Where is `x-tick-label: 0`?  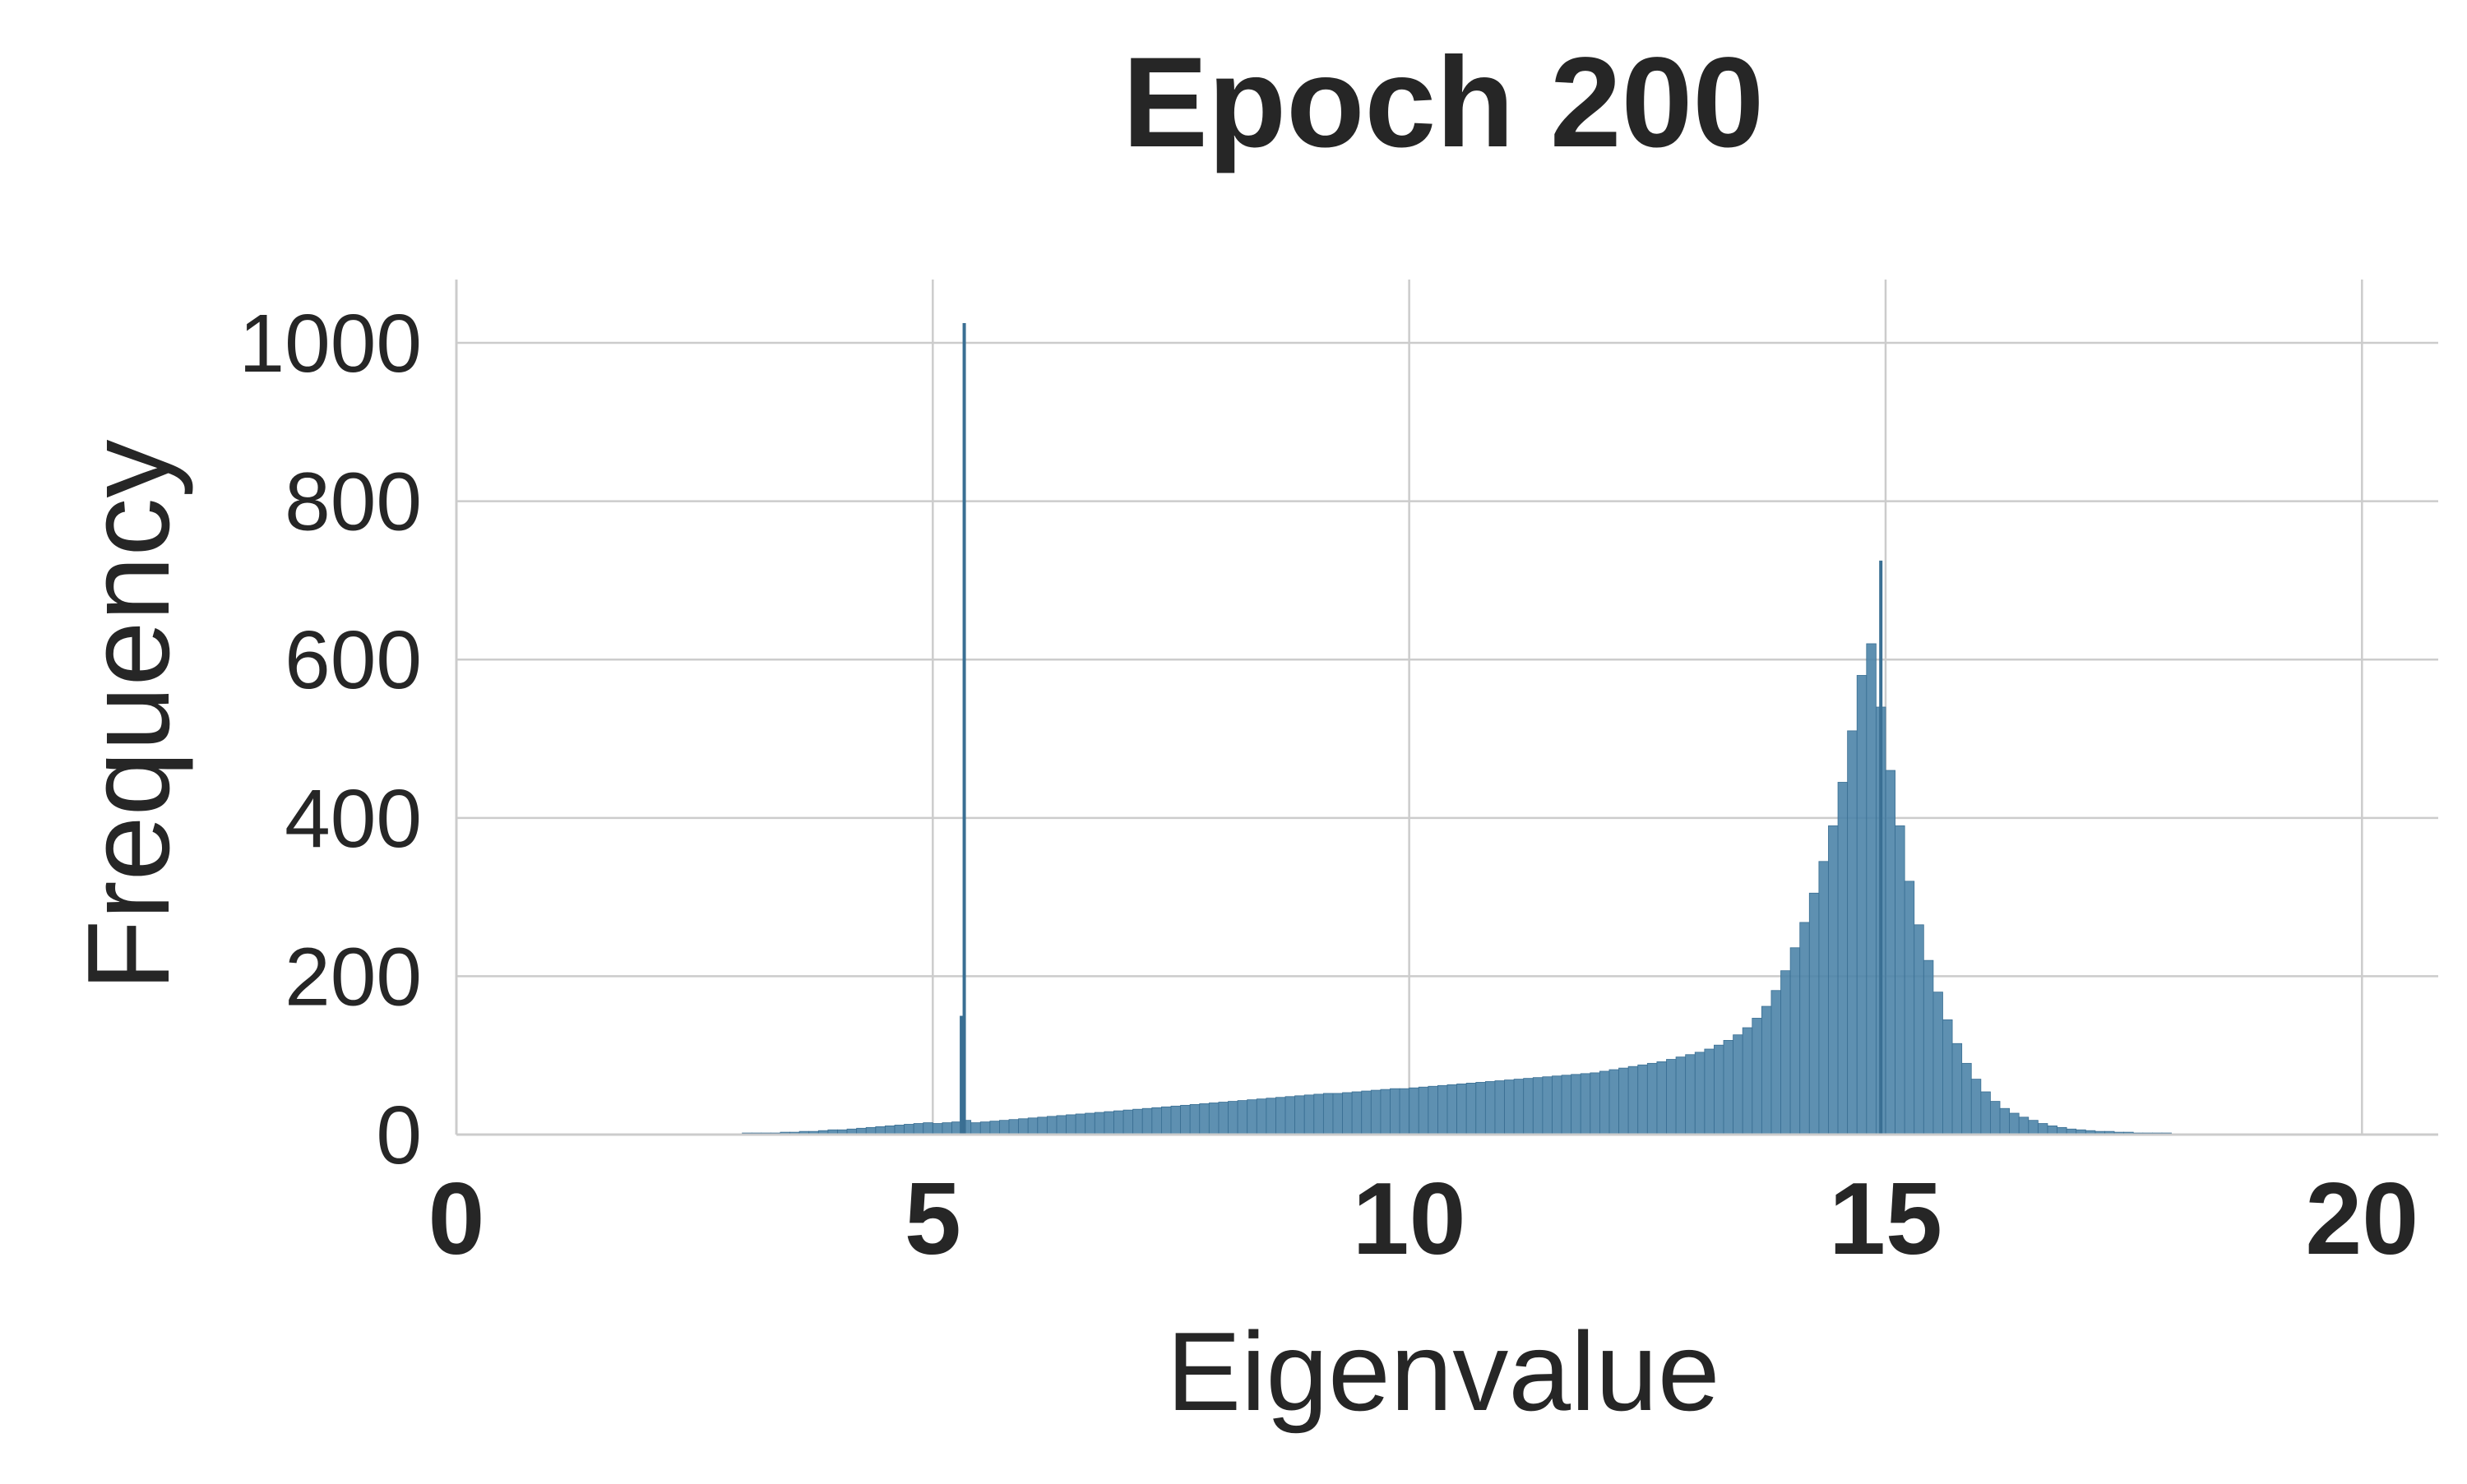 x-tick-label: 0 is located at coordinates (456, 1220).